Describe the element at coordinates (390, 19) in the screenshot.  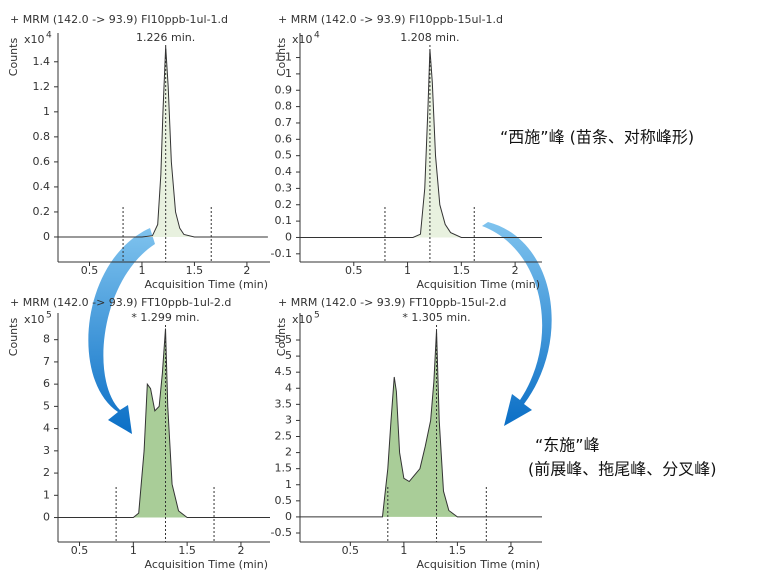
I see `chart-title: + MRM (142.0 -> 93.9) FI10ppb-15ul-1.d` at that location.